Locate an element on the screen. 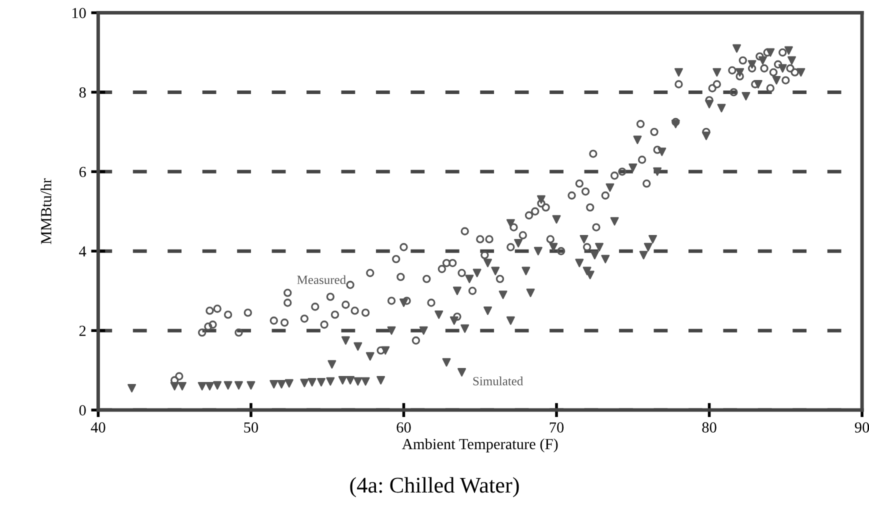 The height and width of the screenshot is (510, 869). x-tick-label: 70 is located at coordinates (557, 427).